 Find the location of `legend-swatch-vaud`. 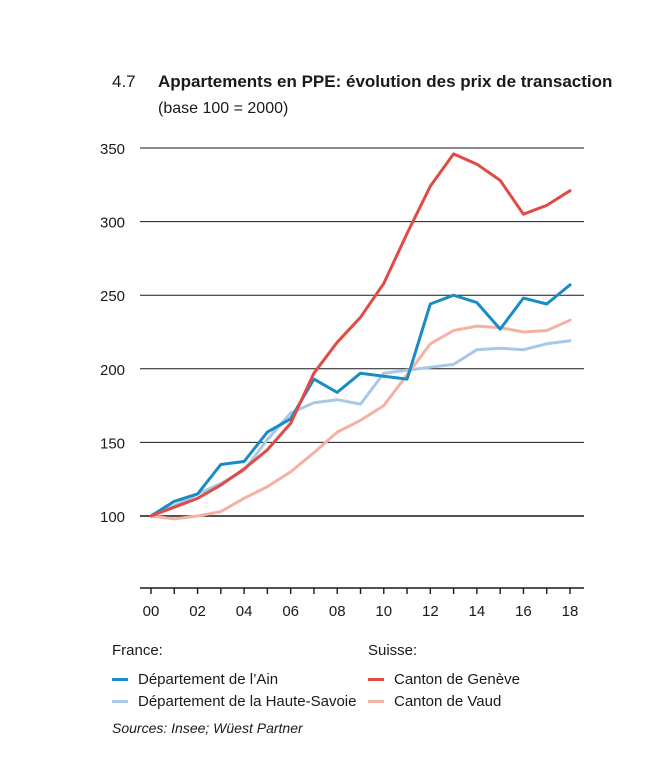

legend-swatch-vaud is located at coordinates (376, 701).